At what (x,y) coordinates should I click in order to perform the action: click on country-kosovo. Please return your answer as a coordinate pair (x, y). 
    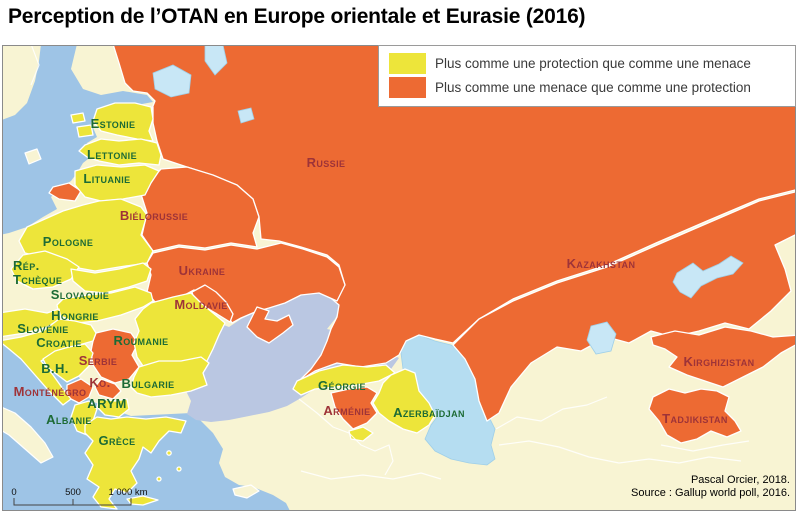
    Looking at the image, I should click on (108, 389).